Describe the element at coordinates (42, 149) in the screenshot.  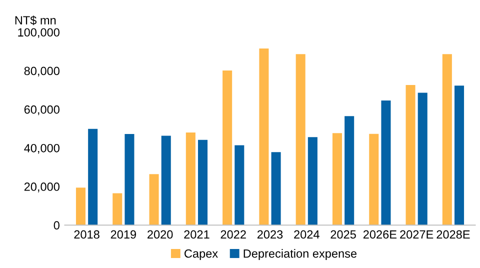
I see `y-tick-label: 40,000` at that location.